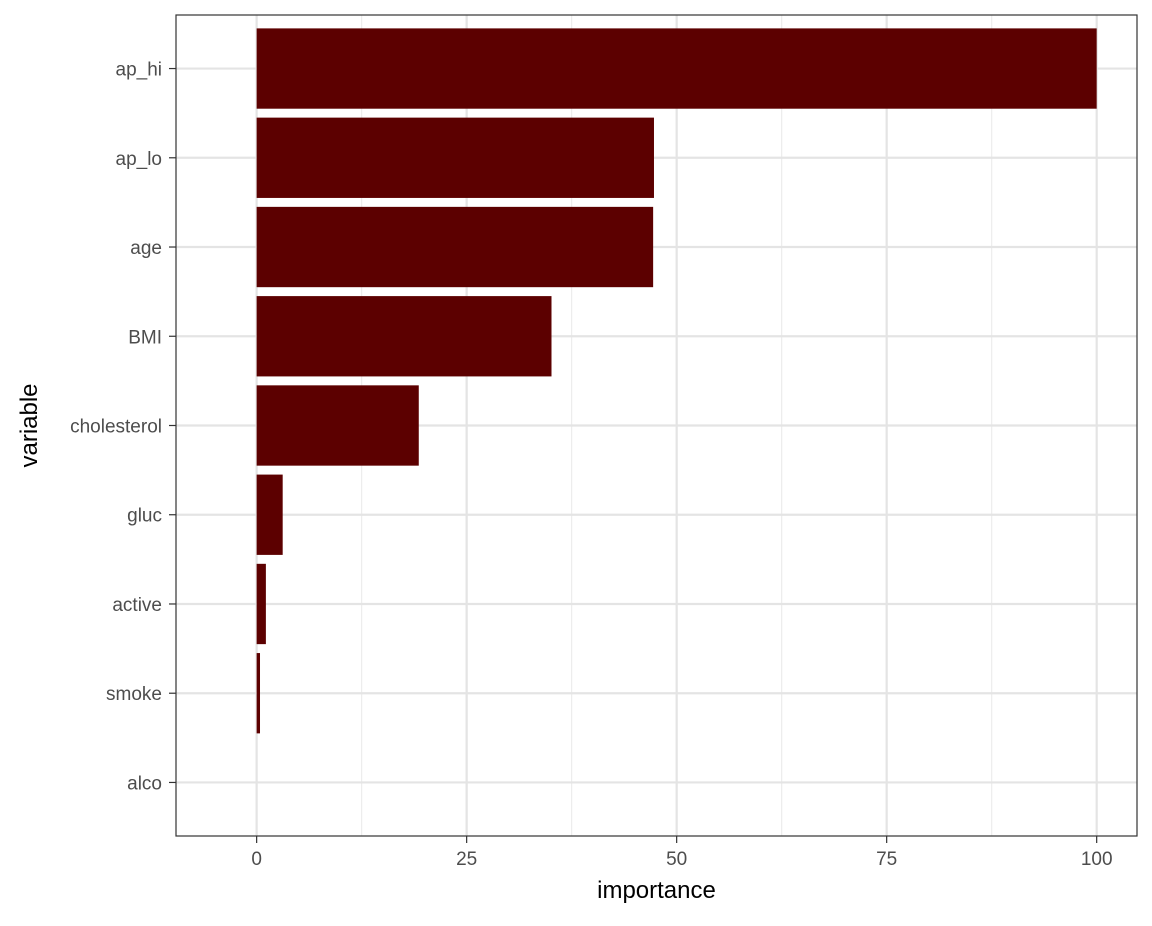  I want to click on y-tick-label: BMI, so click(145, 337).